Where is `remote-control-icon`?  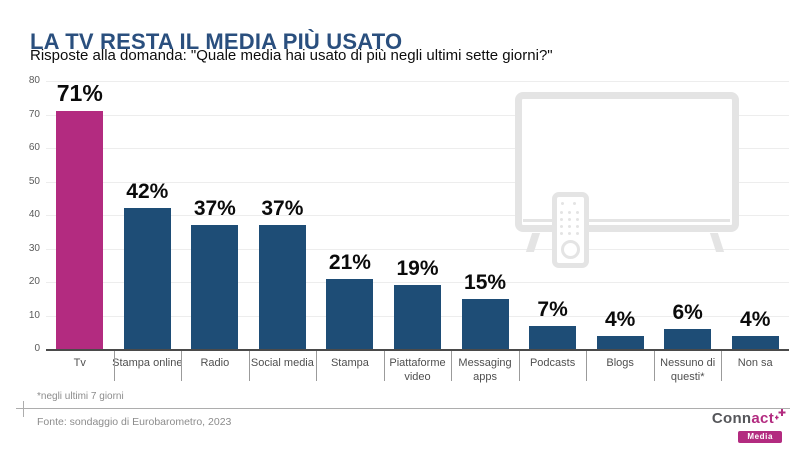 remote-control-icon is located at coordinates (570, 230).